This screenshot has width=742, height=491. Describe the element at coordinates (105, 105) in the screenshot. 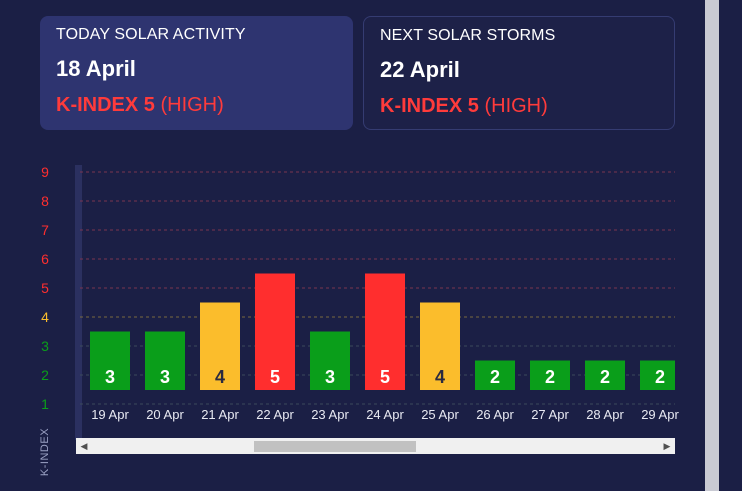

I see `today-kindex-value: K-INDEX 5` at that location.